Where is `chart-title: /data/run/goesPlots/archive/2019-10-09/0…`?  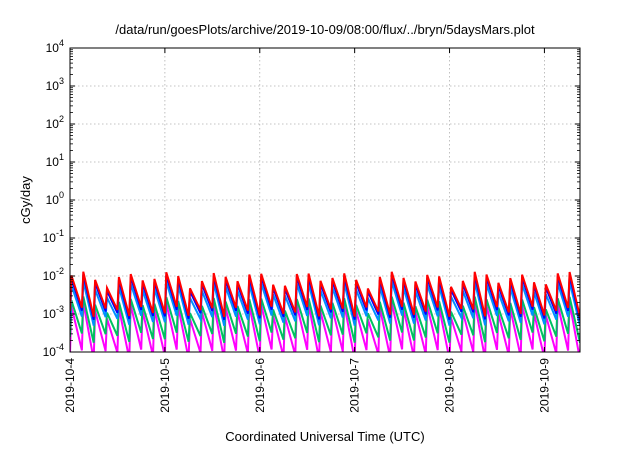 chart-title: /data/run/goesPlots/archive/2019-10-09/0… is located at coordinates (325, 29).